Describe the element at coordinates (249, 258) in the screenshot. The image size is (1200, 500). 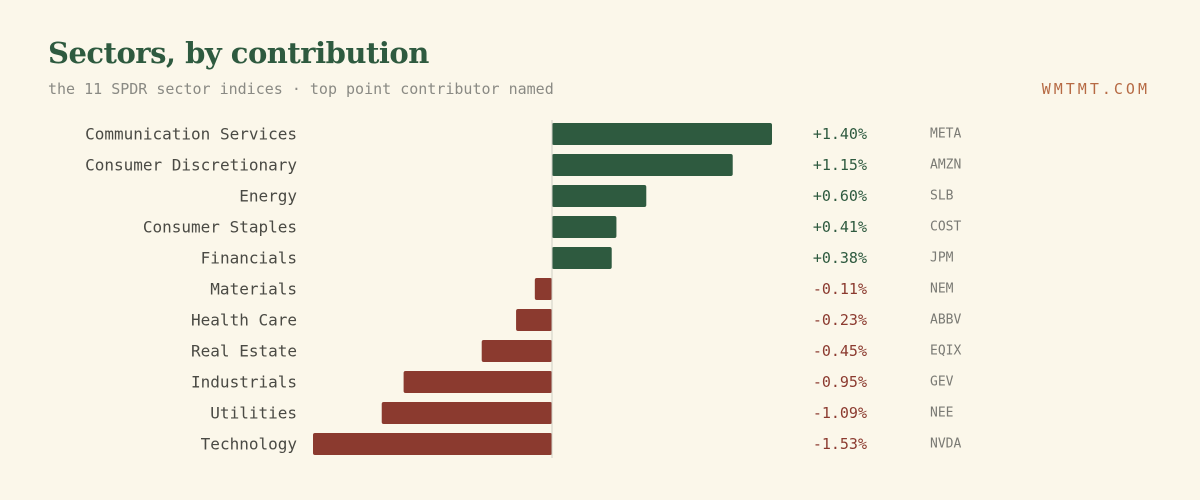
I see `category-label: Financials` at that location.